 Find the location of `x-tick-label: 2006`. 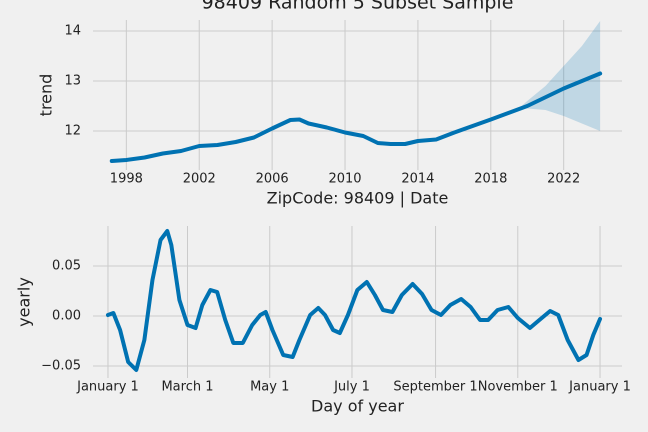

x-tick-label: 2006 is located at coordinates (272, 179).